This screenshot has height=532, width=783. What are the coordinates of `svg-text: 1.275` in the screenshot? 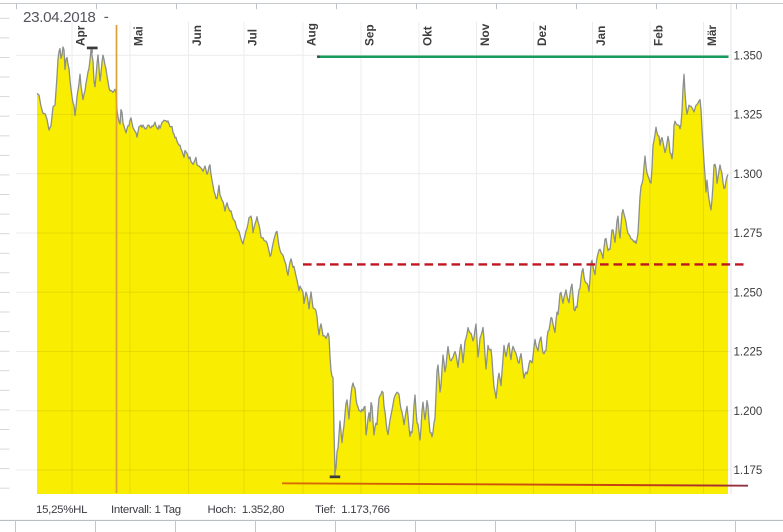 It's located at (748, 234).